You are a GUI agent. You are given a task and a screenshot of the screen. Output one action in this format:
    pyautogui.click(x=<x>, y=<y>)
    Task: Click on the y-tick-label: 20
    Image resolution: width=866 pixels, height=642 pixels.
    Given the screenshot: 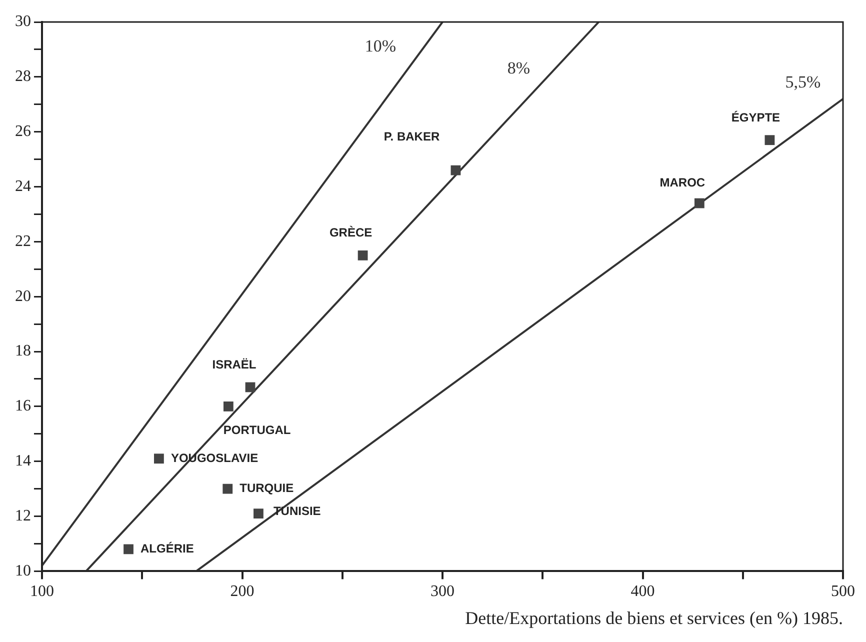 What is the action you would take?
    pyautogui.click(x=23, y=296)
    